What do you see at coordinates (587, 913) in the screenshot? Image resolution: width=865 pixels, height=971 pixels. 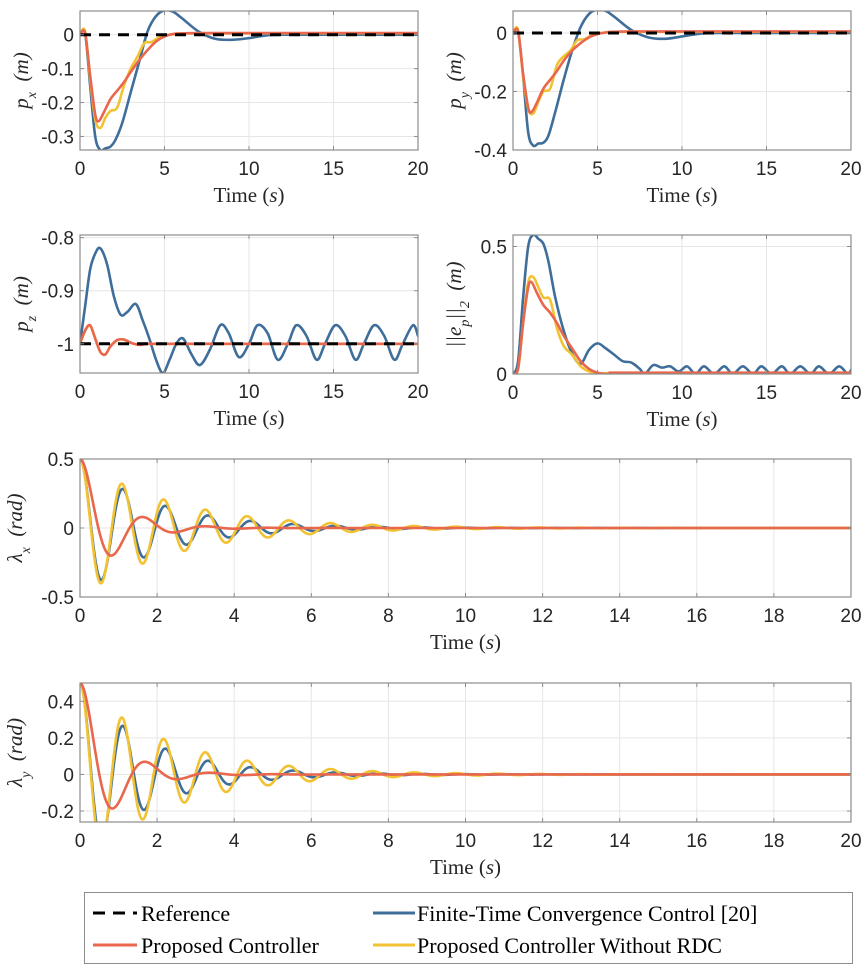 I see `legend-label-ftcc: Finite-Time Convergence Control [20]` at bounding box center [587, 913].